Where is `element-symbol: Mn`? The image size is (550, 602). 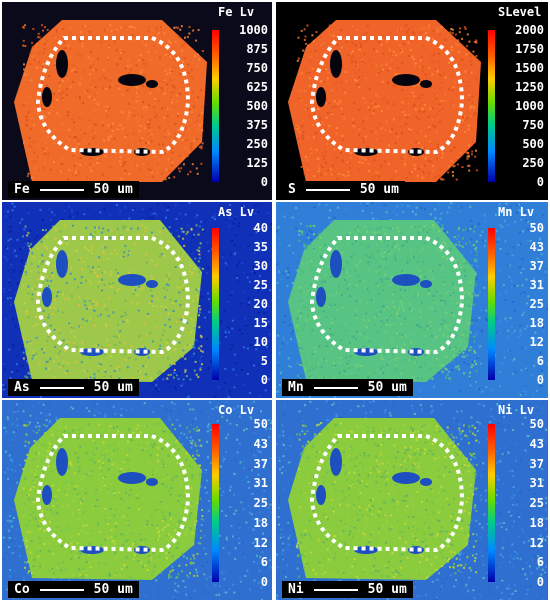
element-symbol: Mn is located at coordinates (296, 387).